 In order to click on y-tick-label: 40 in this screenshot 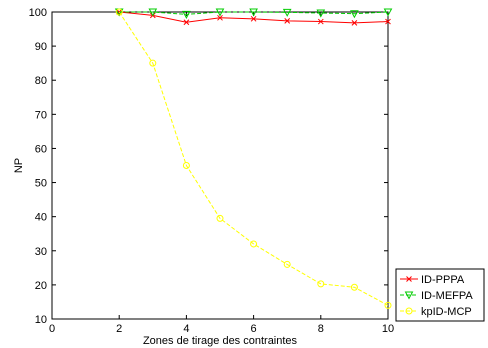, I will do `click(41, 218)`.